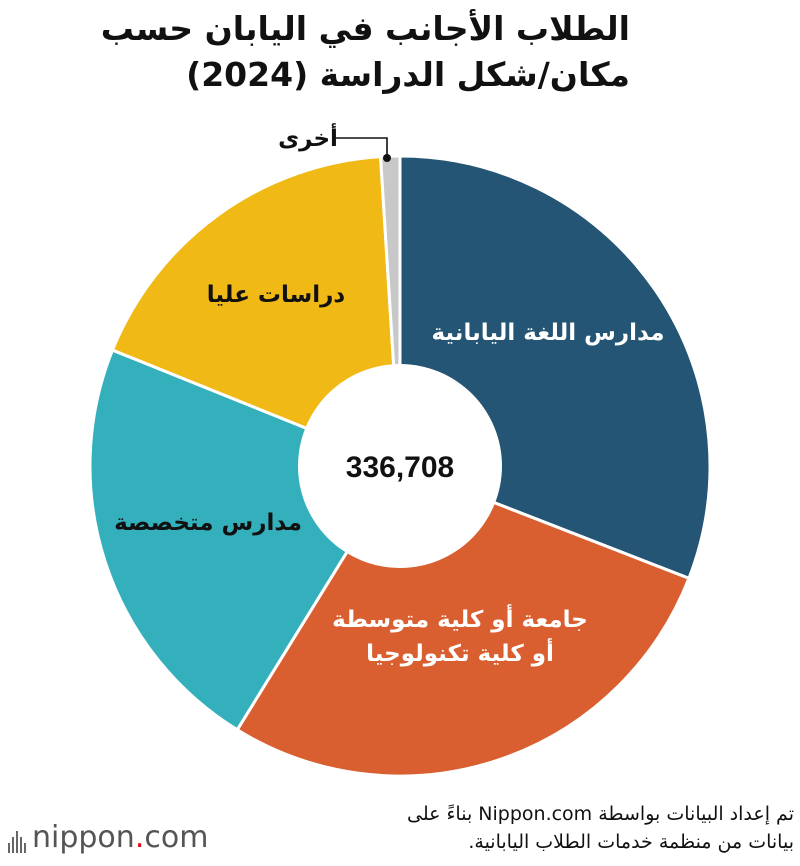 This screenshot has width=800, height=866. I want to click on chart-title-line-1: الطلاب الأجانب في اليابان حسب, so click(365, 28).